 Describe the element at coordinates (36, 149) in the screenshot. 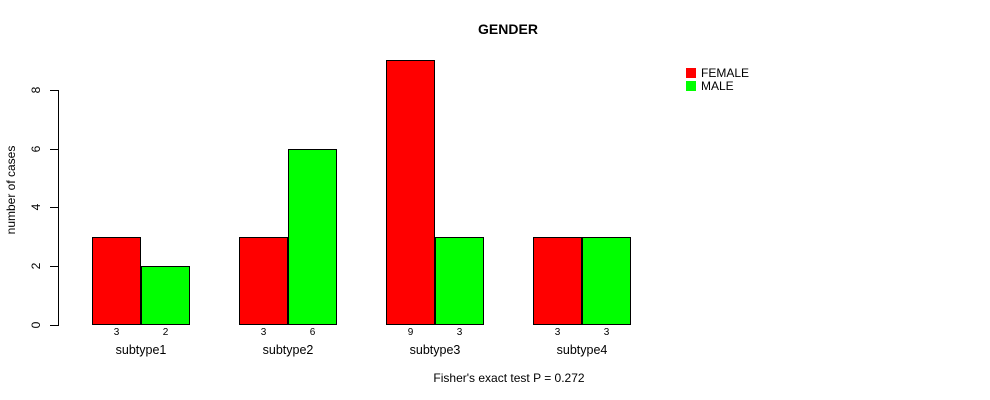

I see `y-tick-label: 6` at that location.